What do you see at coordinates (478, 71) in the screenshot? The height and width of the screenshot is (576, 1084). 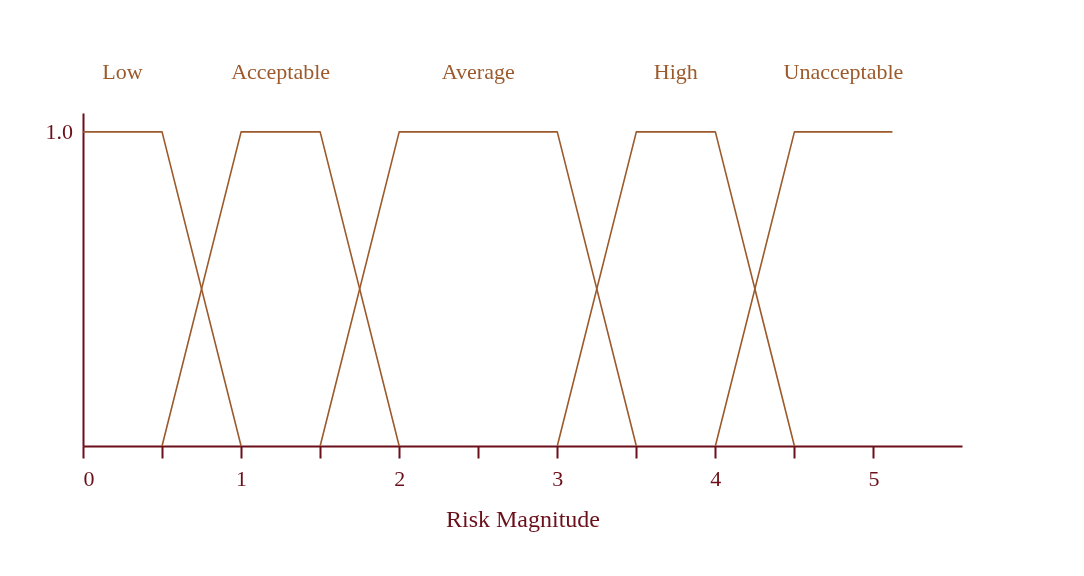 I see `text: Average` at bounding box center [478, 71].